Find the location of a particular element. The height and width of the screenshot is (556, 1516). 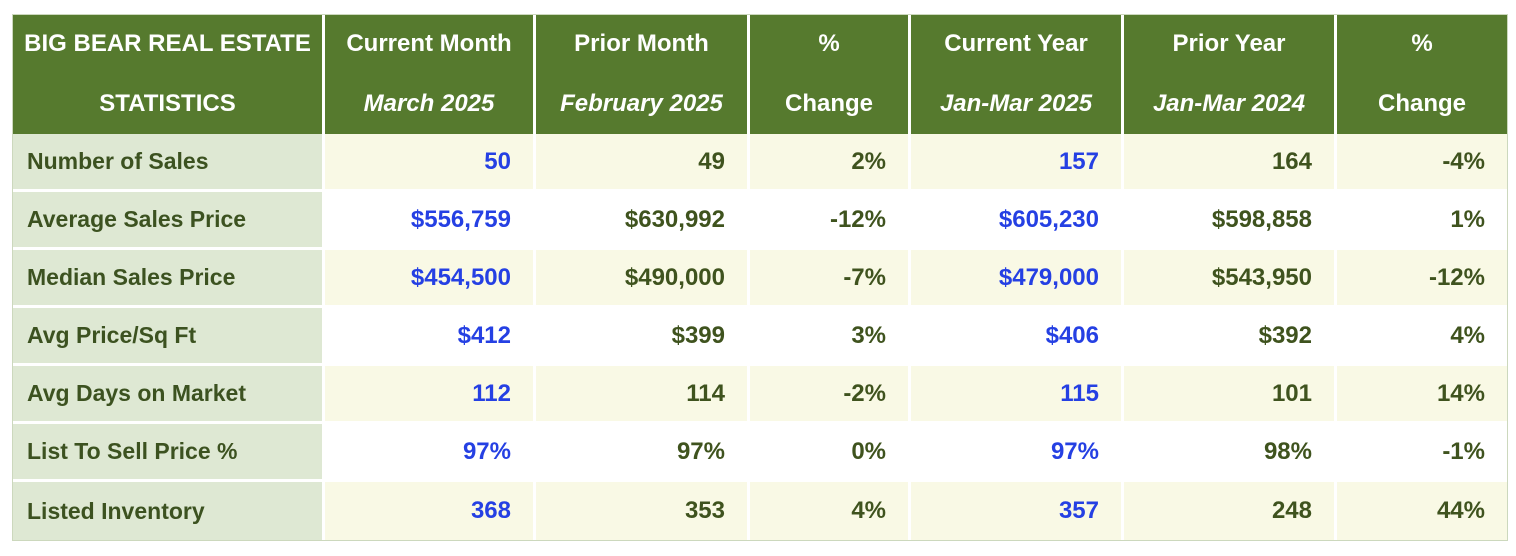

row-label: Average Sales Price is located at coordinates (169, 221).